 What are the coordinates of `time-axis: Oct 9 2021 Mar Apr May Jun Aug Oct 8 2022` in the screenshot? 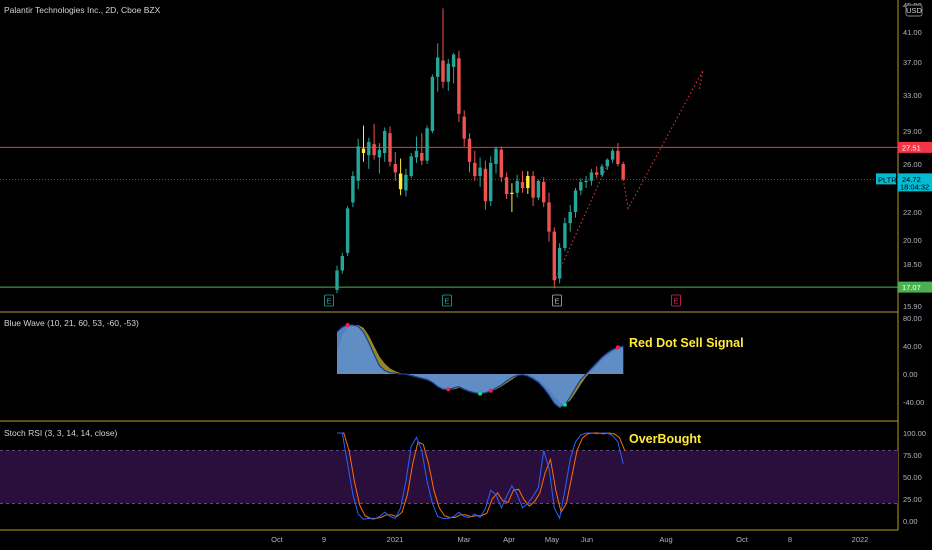 It's located at (569, 539).